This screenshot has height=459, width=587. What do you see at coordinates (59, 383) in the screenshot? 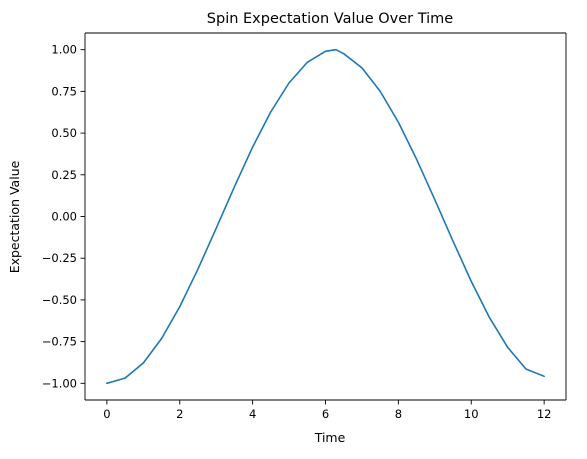
I see `y-tick-label: −1.00` at bounding box center [59, 383].